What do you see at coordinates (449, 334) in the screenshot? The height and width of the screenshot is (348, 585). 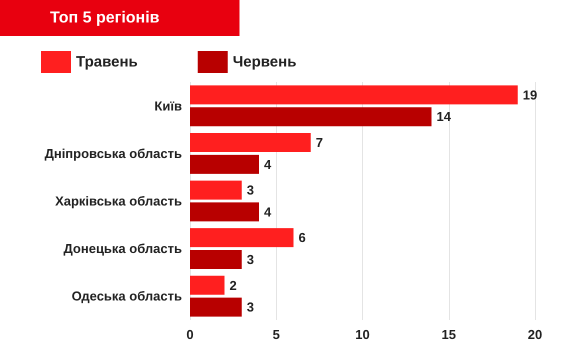 I see `x-tick-label: 15` at bounding box center [449, 334].